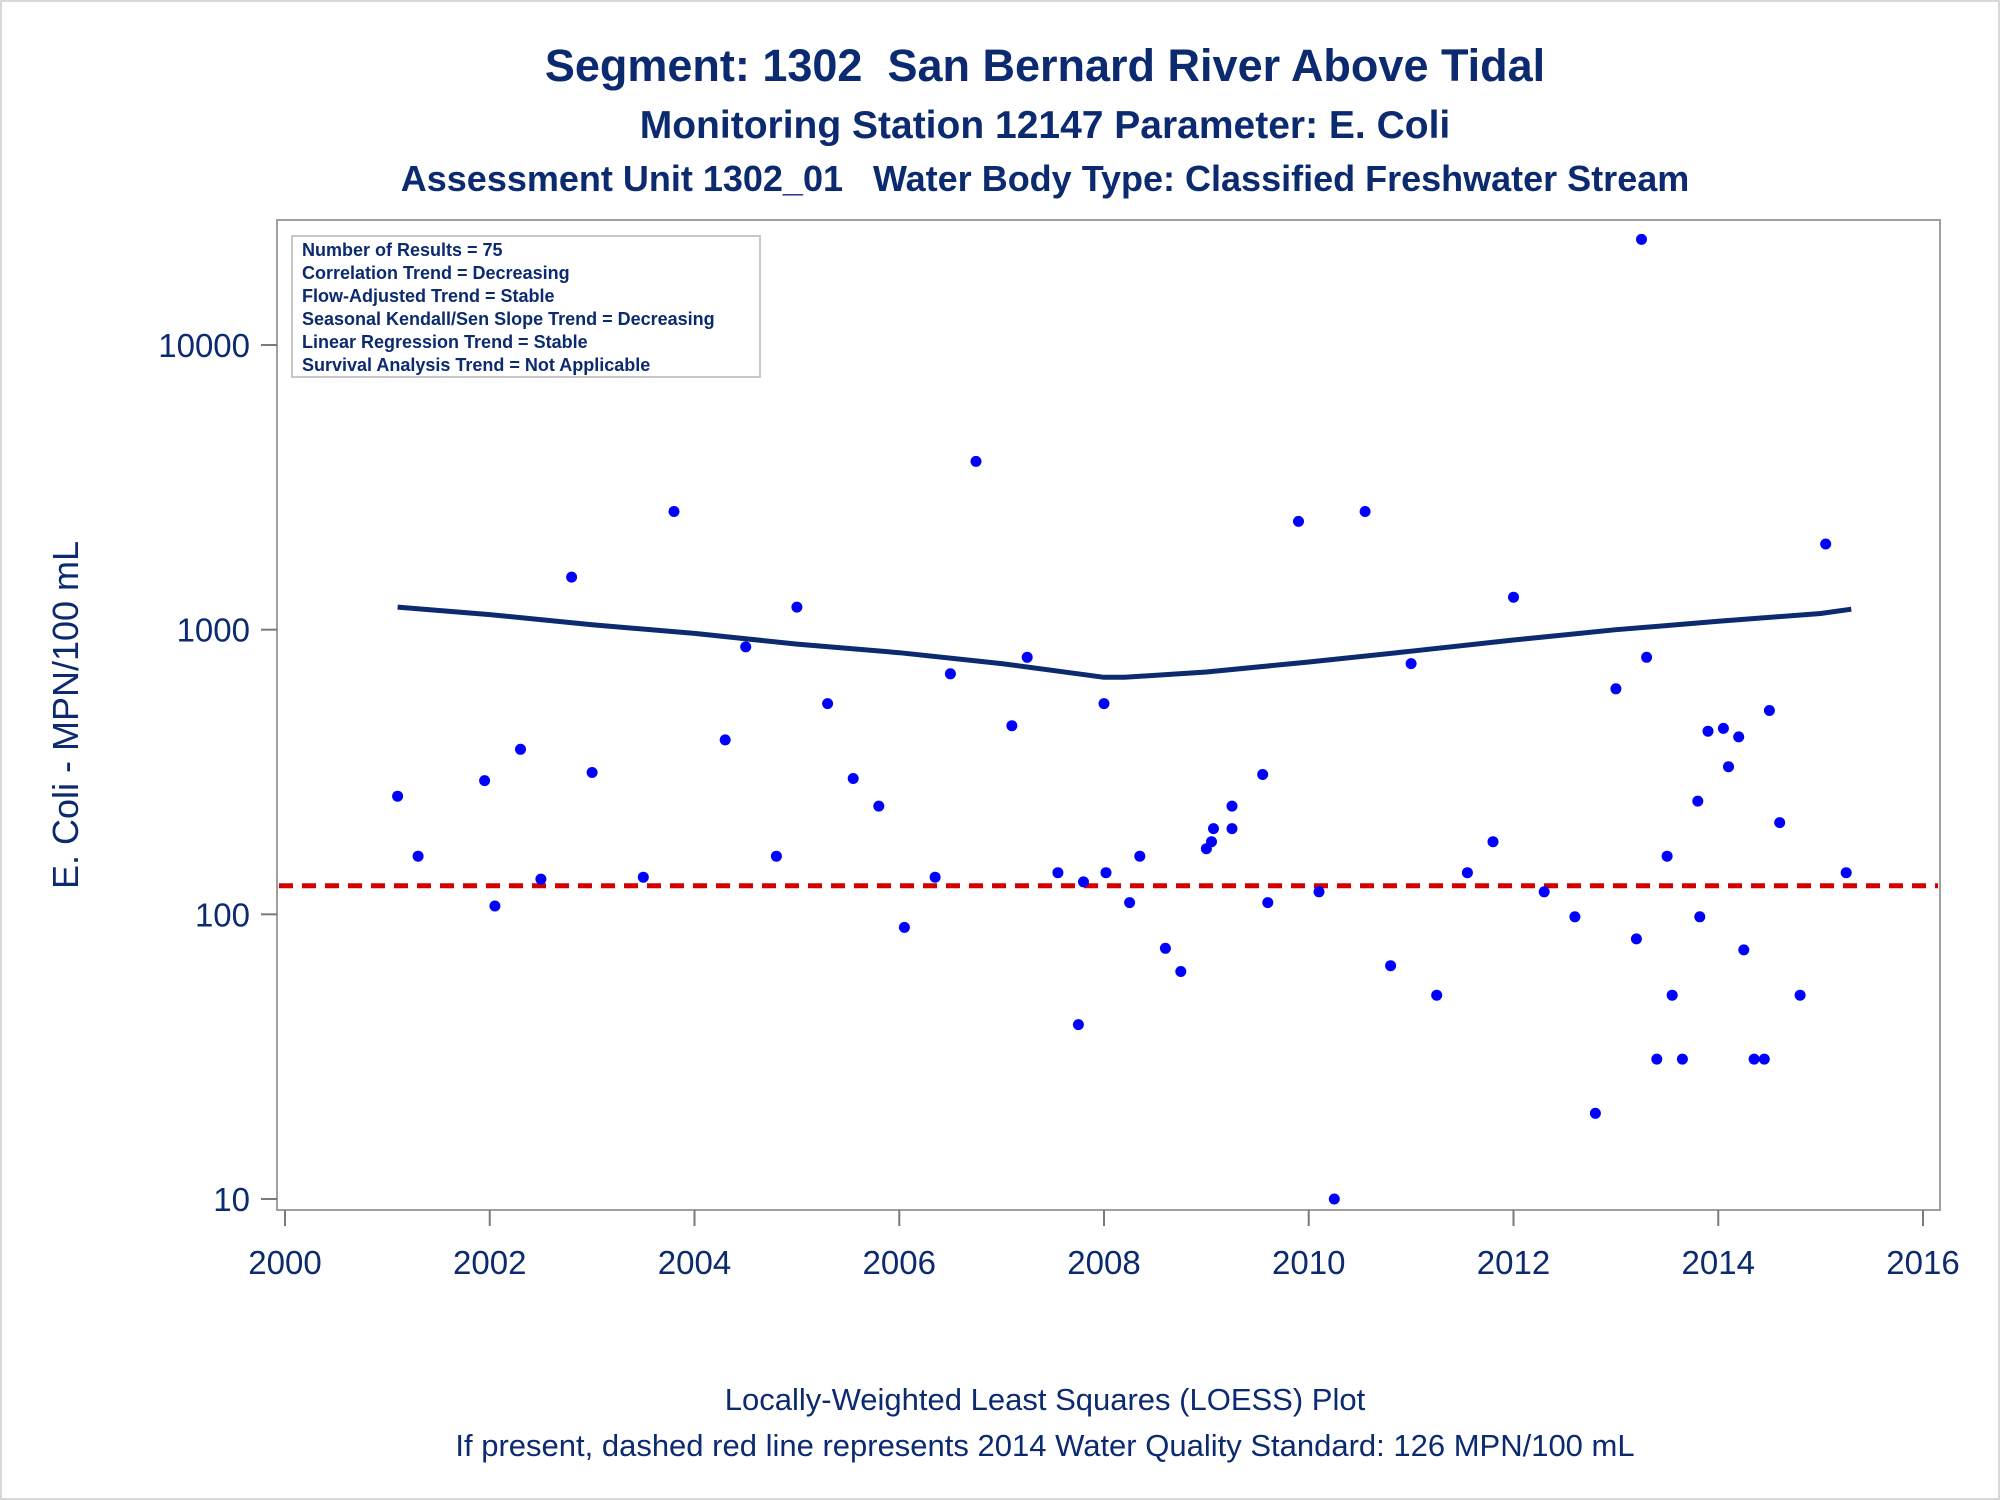  Describe the element at coordinates (428, 296) in the screenshot. I see `stats-line-flow-adjusted: Flow-Adjusted Trend = Stable` at that location.